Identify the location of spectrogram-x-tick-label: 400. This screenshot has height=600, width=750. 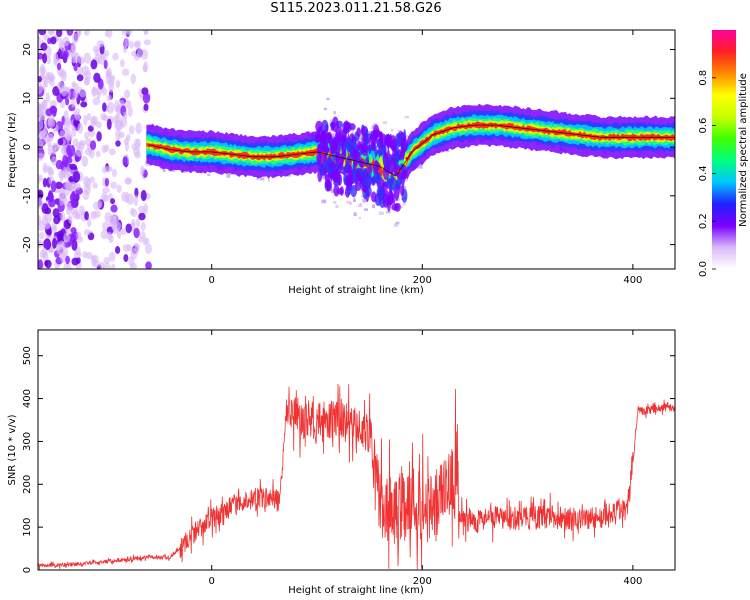
(632, 280).